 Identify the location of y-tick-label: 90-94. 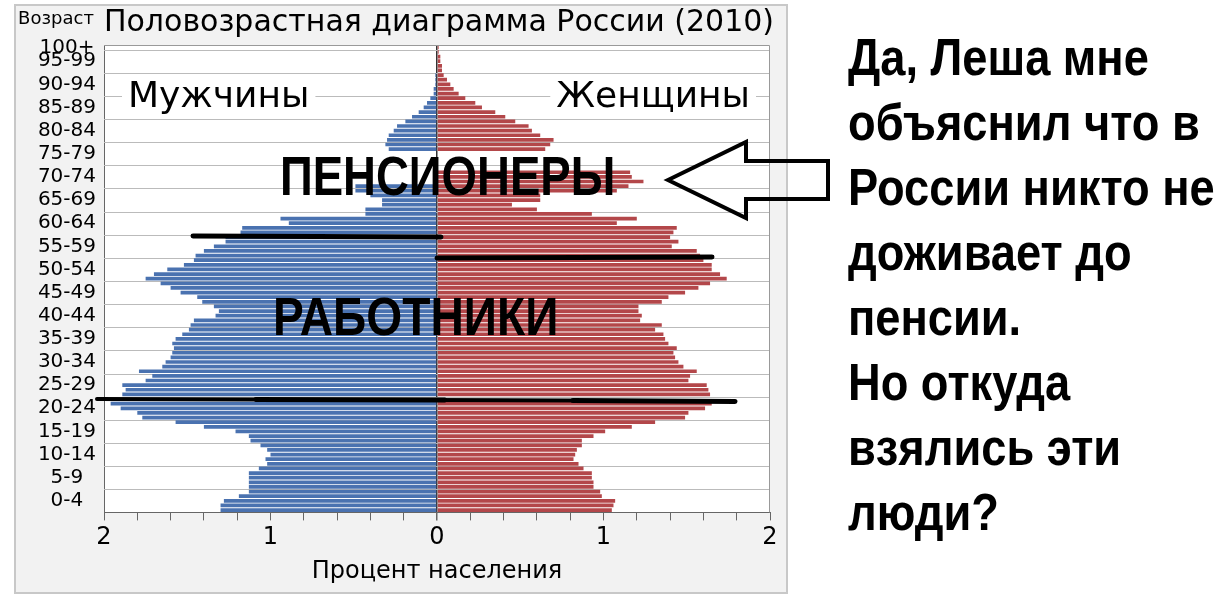
(66, 82).